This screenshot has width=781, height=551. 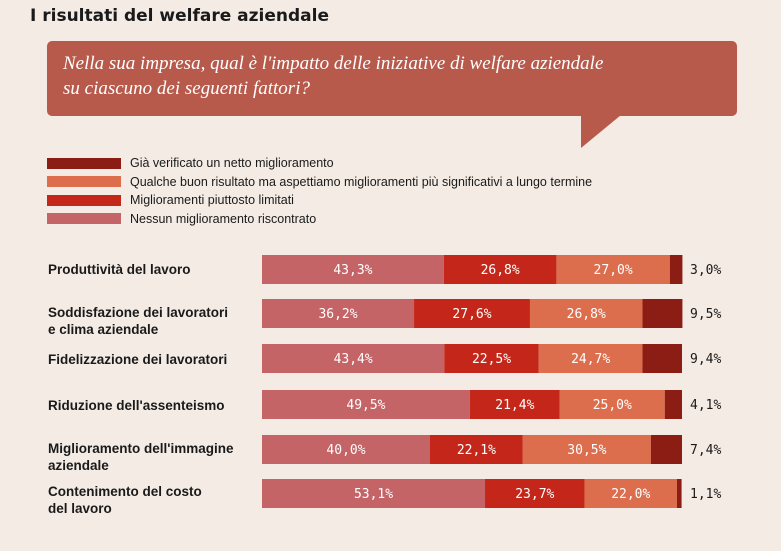 I want to click on category-label: Riduzione dell'assenteismo, so click(x=136, y=405).